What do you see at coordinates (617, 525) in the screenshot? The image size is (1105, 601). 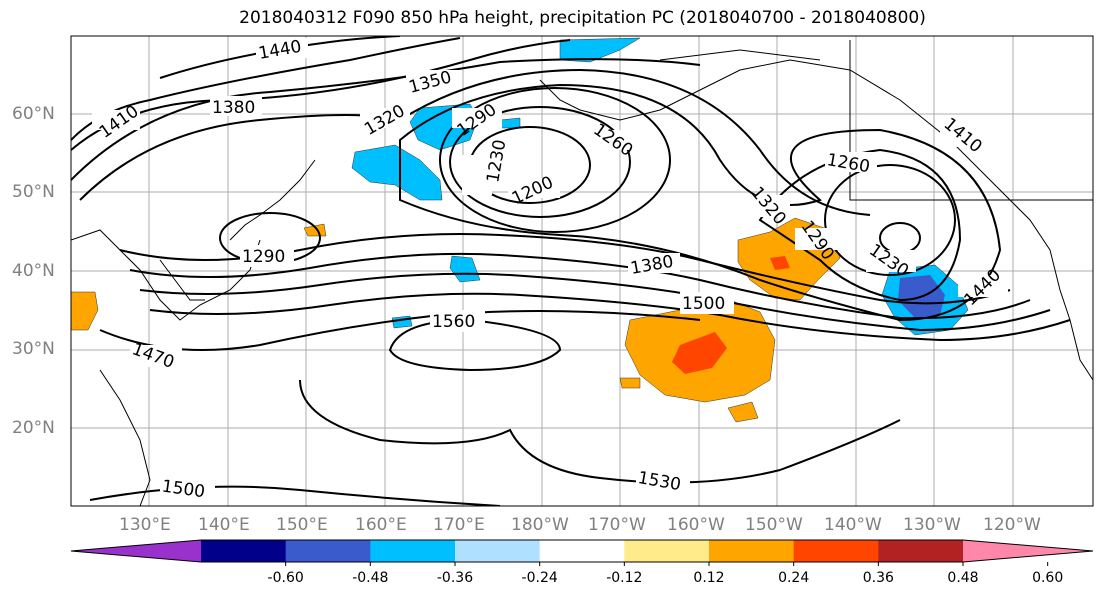 I see `lon-label-170w: 170°W` at bounding box center [617, 525].